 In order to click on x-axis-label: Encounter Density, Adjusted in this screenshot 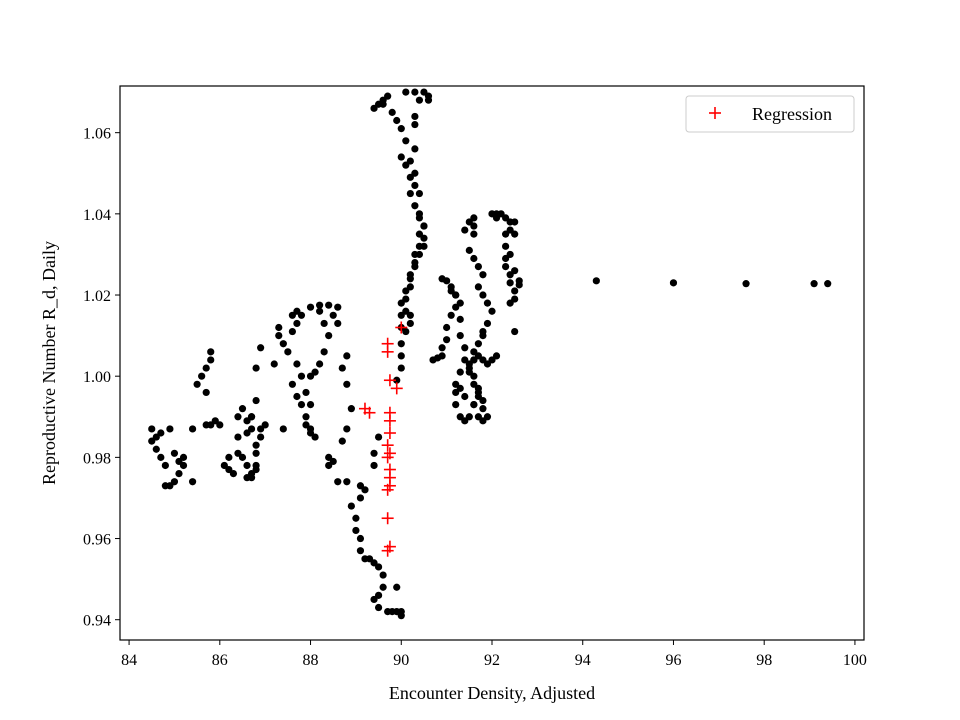, I will do `click(492, 693)`.